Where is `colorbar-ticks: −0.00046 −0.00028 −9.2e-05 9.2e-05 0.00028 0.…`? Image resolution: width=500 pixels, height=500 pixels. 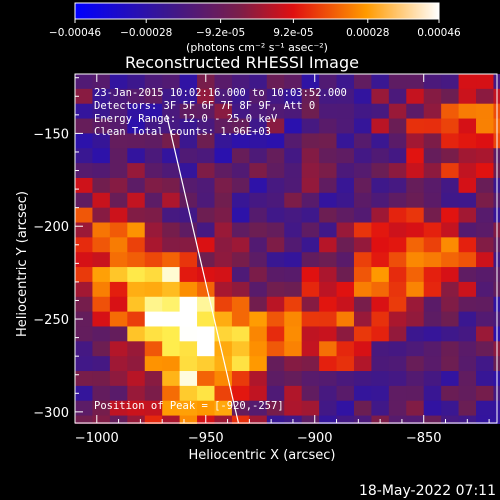 colorbar-ticks: −0.00046 −0.00028 −9.2e-05 9.2e-05 0.00028 0.… is located at coordinates (255, 29).